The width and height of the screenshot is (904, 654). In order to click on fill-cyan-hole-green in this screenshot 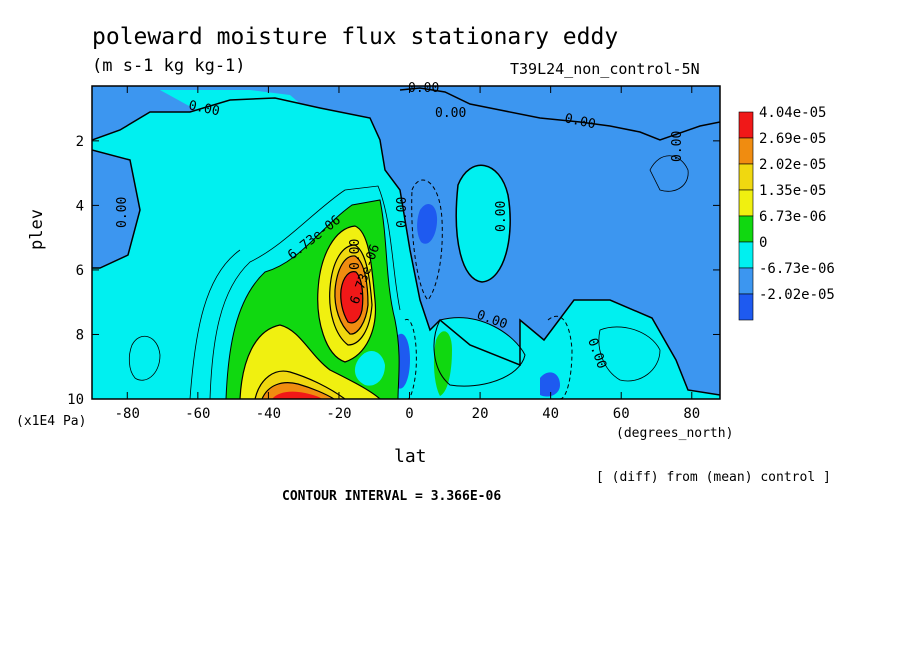, I will do `click(369, 368)`.